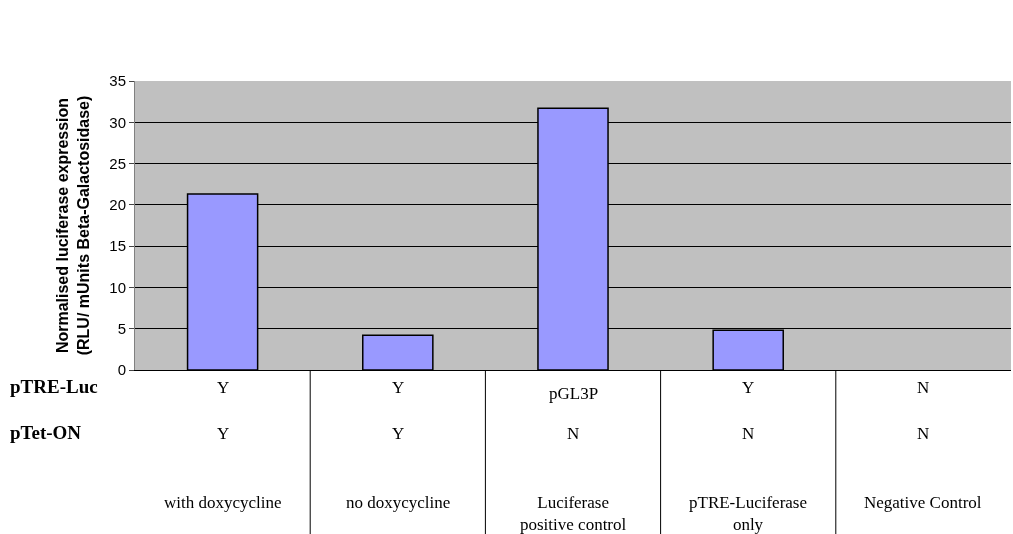 This screenshot has height=534, width=1013. Describe the element at coordinates (46, 432) in the screenshot. I see `text: pTet-ON` at that location.